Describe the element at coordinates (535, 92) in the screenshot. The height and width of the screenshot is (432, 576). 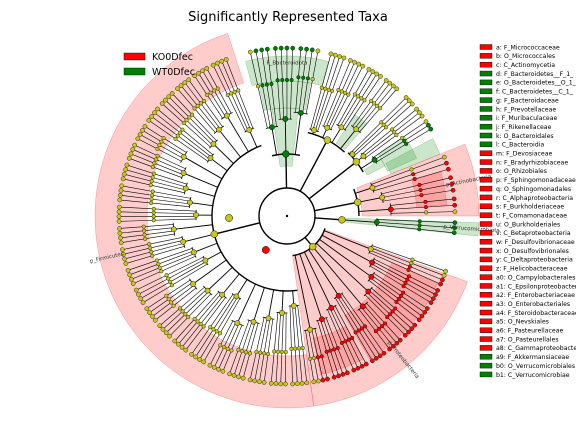
I see `key-entry: f: C_Bacteroidetes__C_1_` at that location.